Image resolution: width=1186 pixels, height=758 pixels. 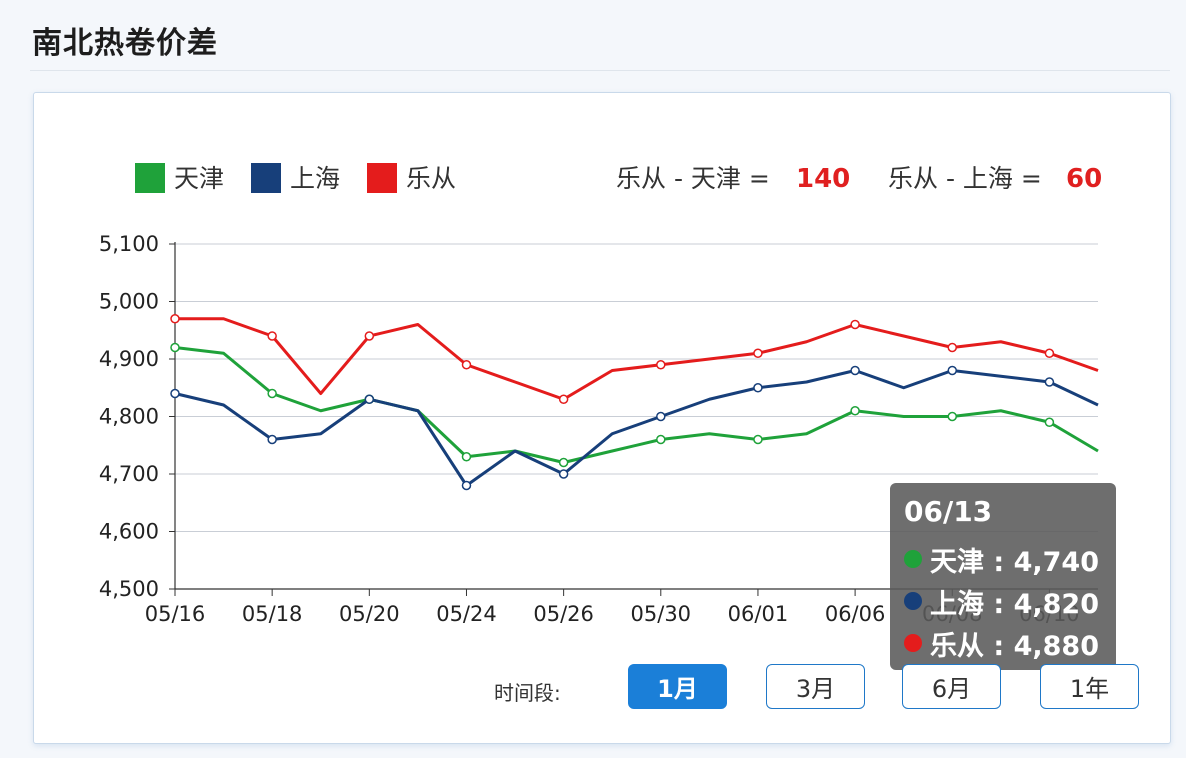 What do you see at coordinates (859, 179) in the screenshot?
I see `price-diff-summary: 乐从 - 天津 = 140 乐从 - 上海 = 60` at bounding box center [859, 179].